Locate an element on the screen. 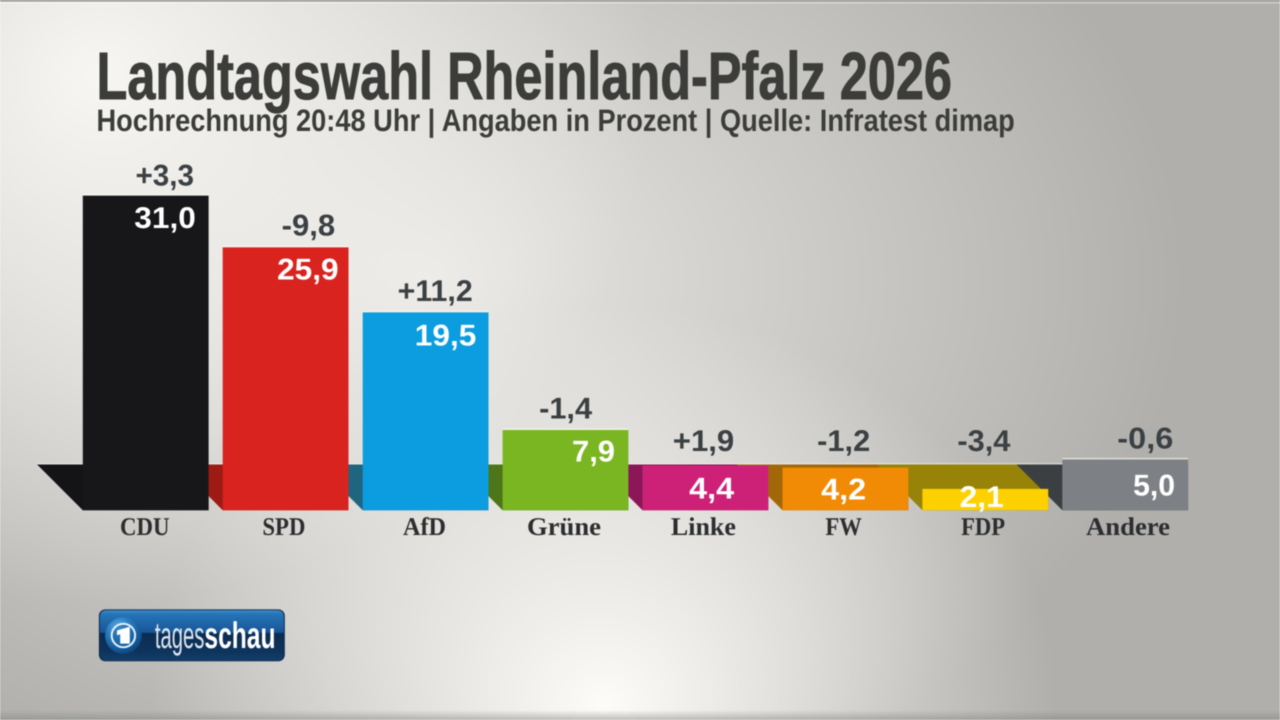  svg-text: 4,4 is located at coordinates (711, 488).